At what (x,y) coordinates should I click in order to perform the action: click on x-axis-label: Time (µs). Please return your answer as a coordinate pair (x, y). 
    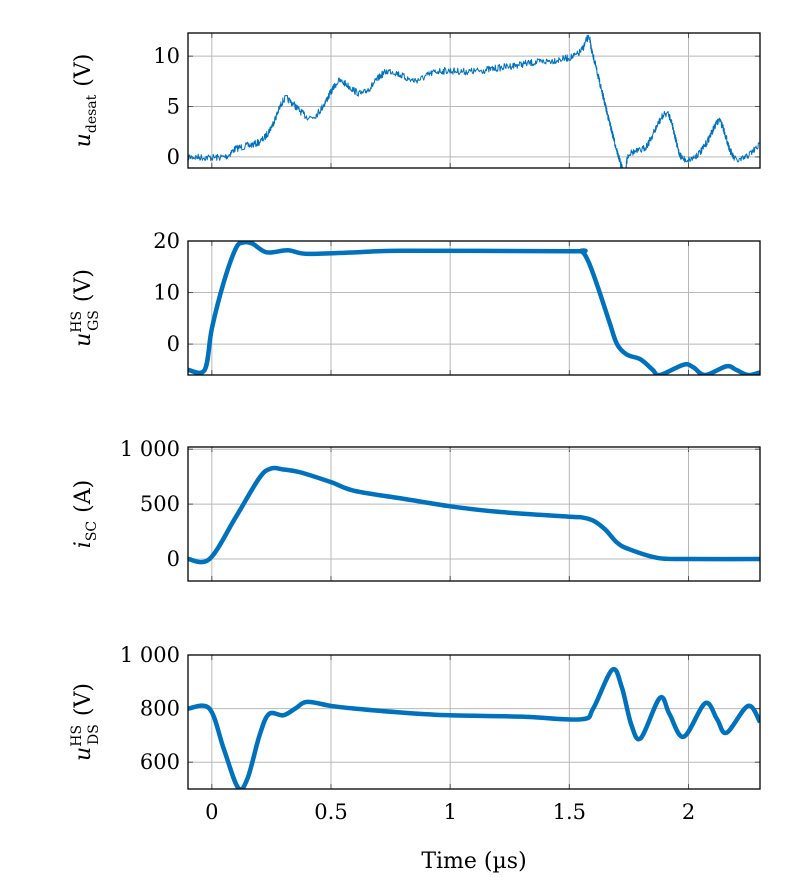
    Looking at the image, I should click on (473, 861).